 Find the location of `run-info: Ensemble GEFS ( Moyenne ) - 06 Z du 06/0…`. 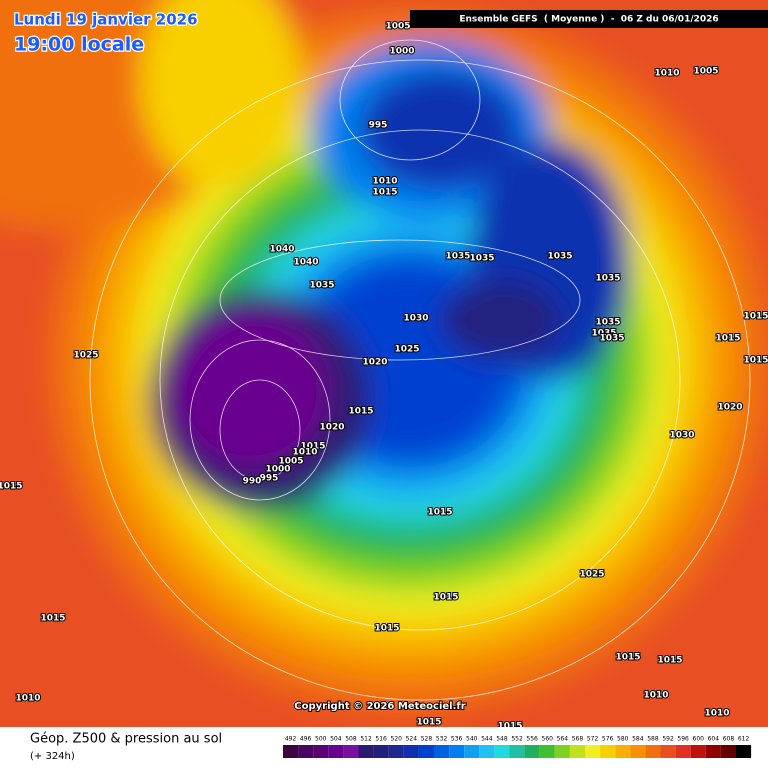

run-info: Ensemble GEFS ( Moyenne ) - 06 Z du 06/0… is located at coordinates (588, 20).